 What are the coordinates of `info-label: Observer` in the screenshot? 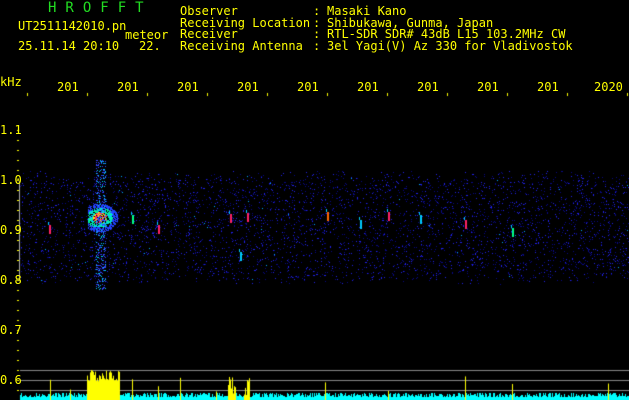 It's located at (209, 11).